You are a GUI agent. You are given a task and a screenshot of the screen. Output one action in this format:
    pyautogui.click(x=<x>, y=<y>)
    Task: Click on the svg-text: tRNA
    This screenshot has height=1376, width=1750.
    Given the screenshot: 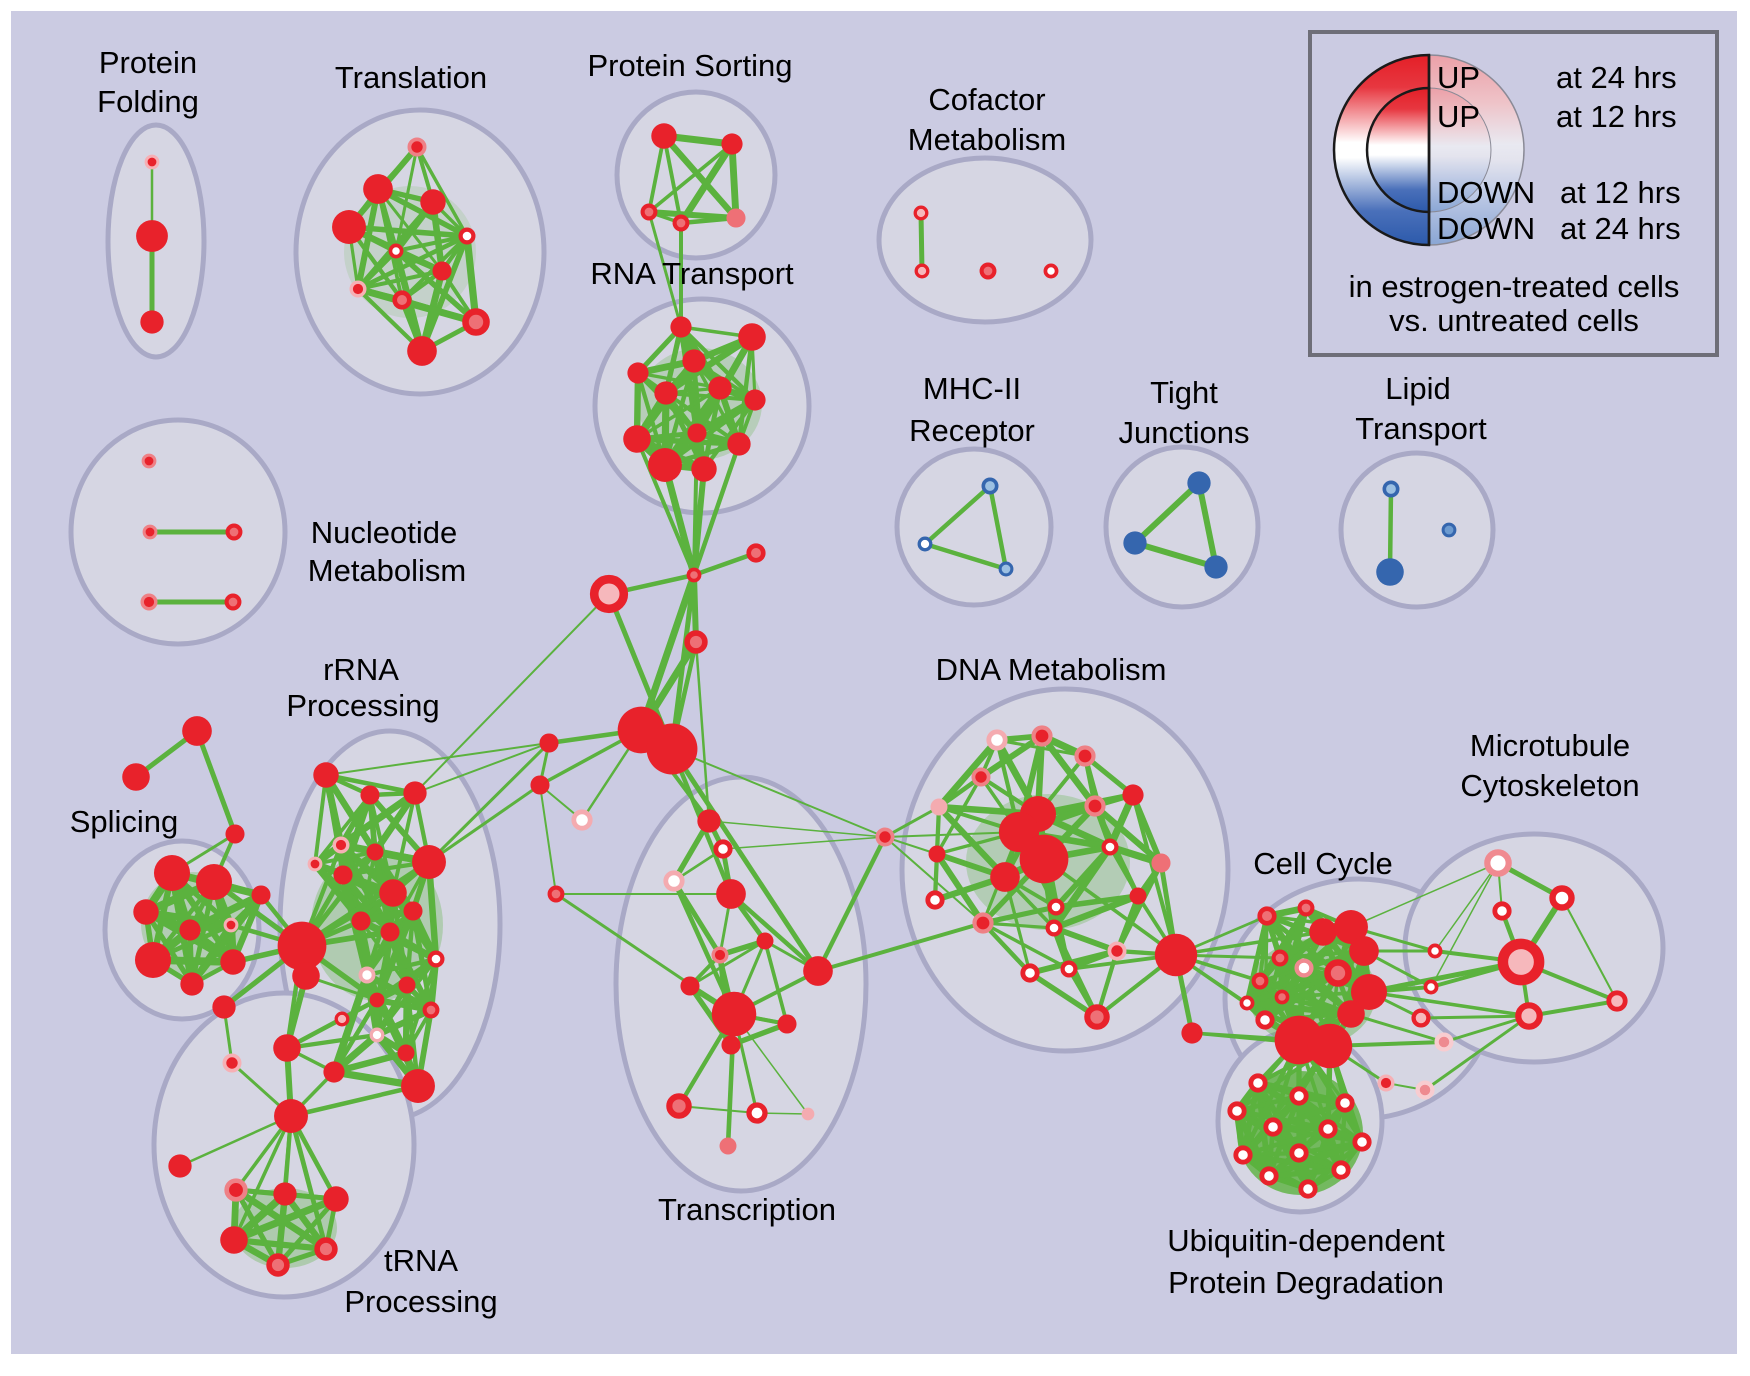 What is the action you would take?
    pyautogui.click(x=421, y=1260)
    